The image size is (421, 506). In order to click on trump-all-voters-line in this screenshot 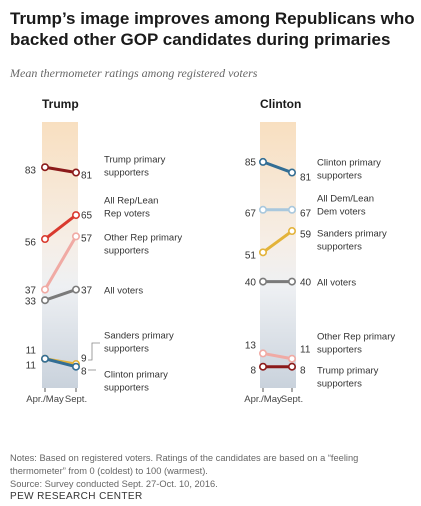, I will do `click(60, 295)`.